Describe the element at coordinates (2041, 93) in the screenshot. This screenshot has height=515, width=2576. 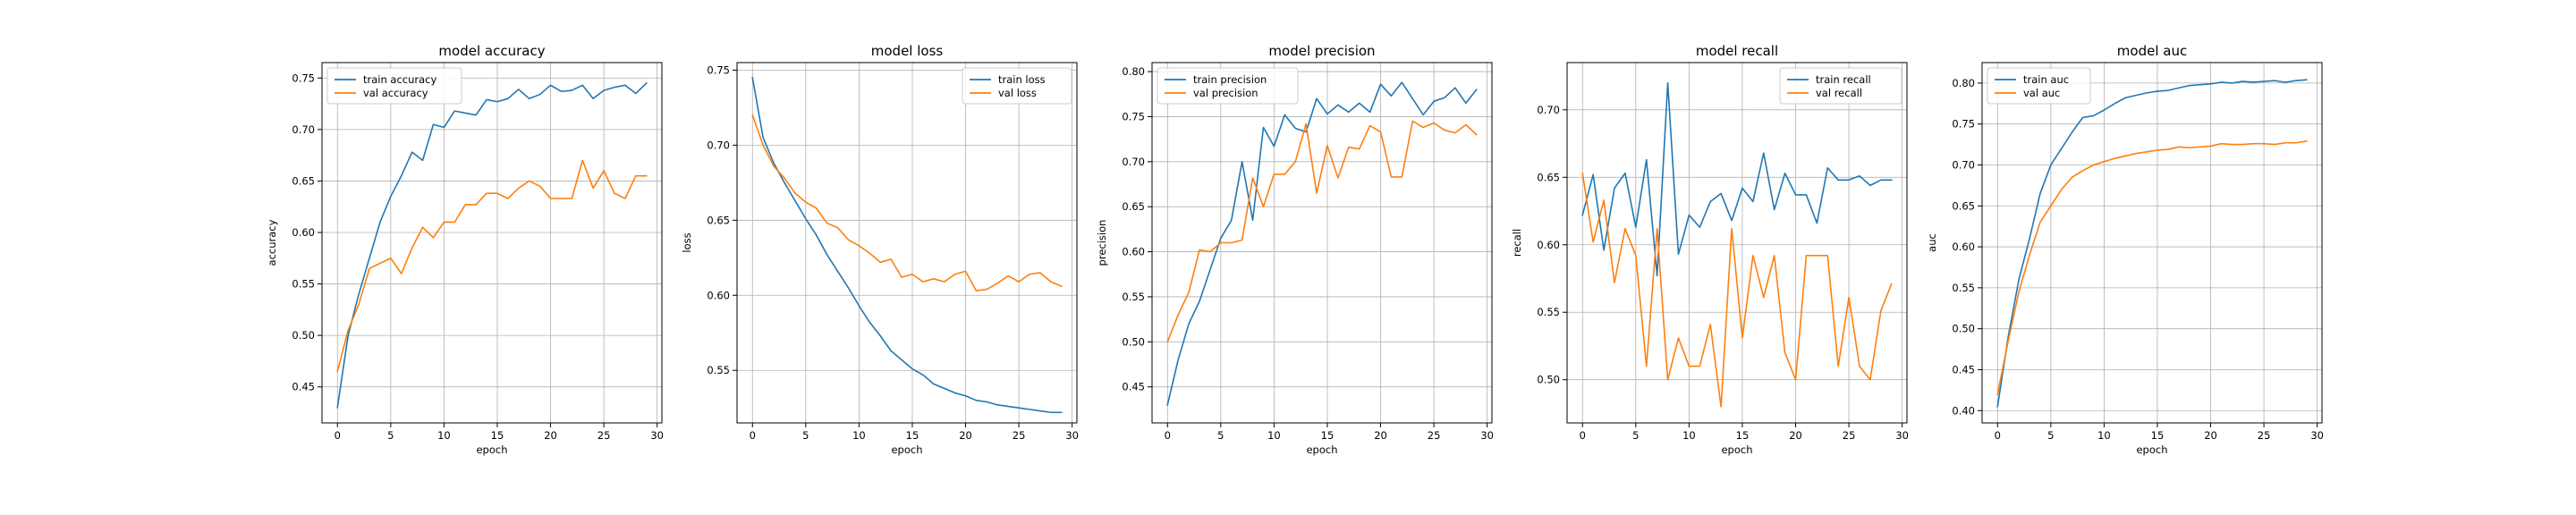
I see `val-auc-legend-label: val auc` at that location.